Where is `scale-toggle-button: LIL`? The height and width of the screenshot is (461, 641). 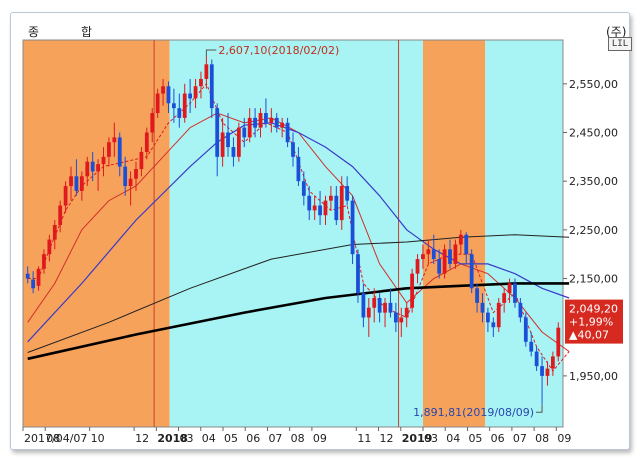 scale-toggle-button: LIL is located at coordinates (620, 44).